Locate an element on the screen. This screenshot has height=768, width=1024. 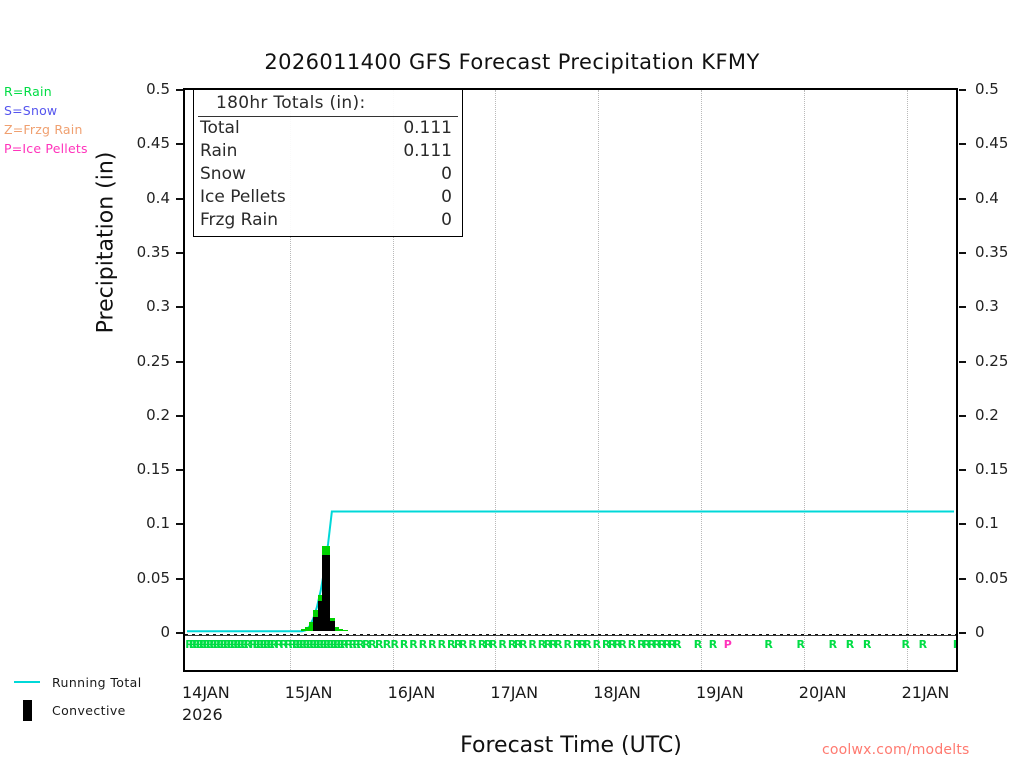
watermark: coolwx.com/modelts is located at coordinates (896, 750).